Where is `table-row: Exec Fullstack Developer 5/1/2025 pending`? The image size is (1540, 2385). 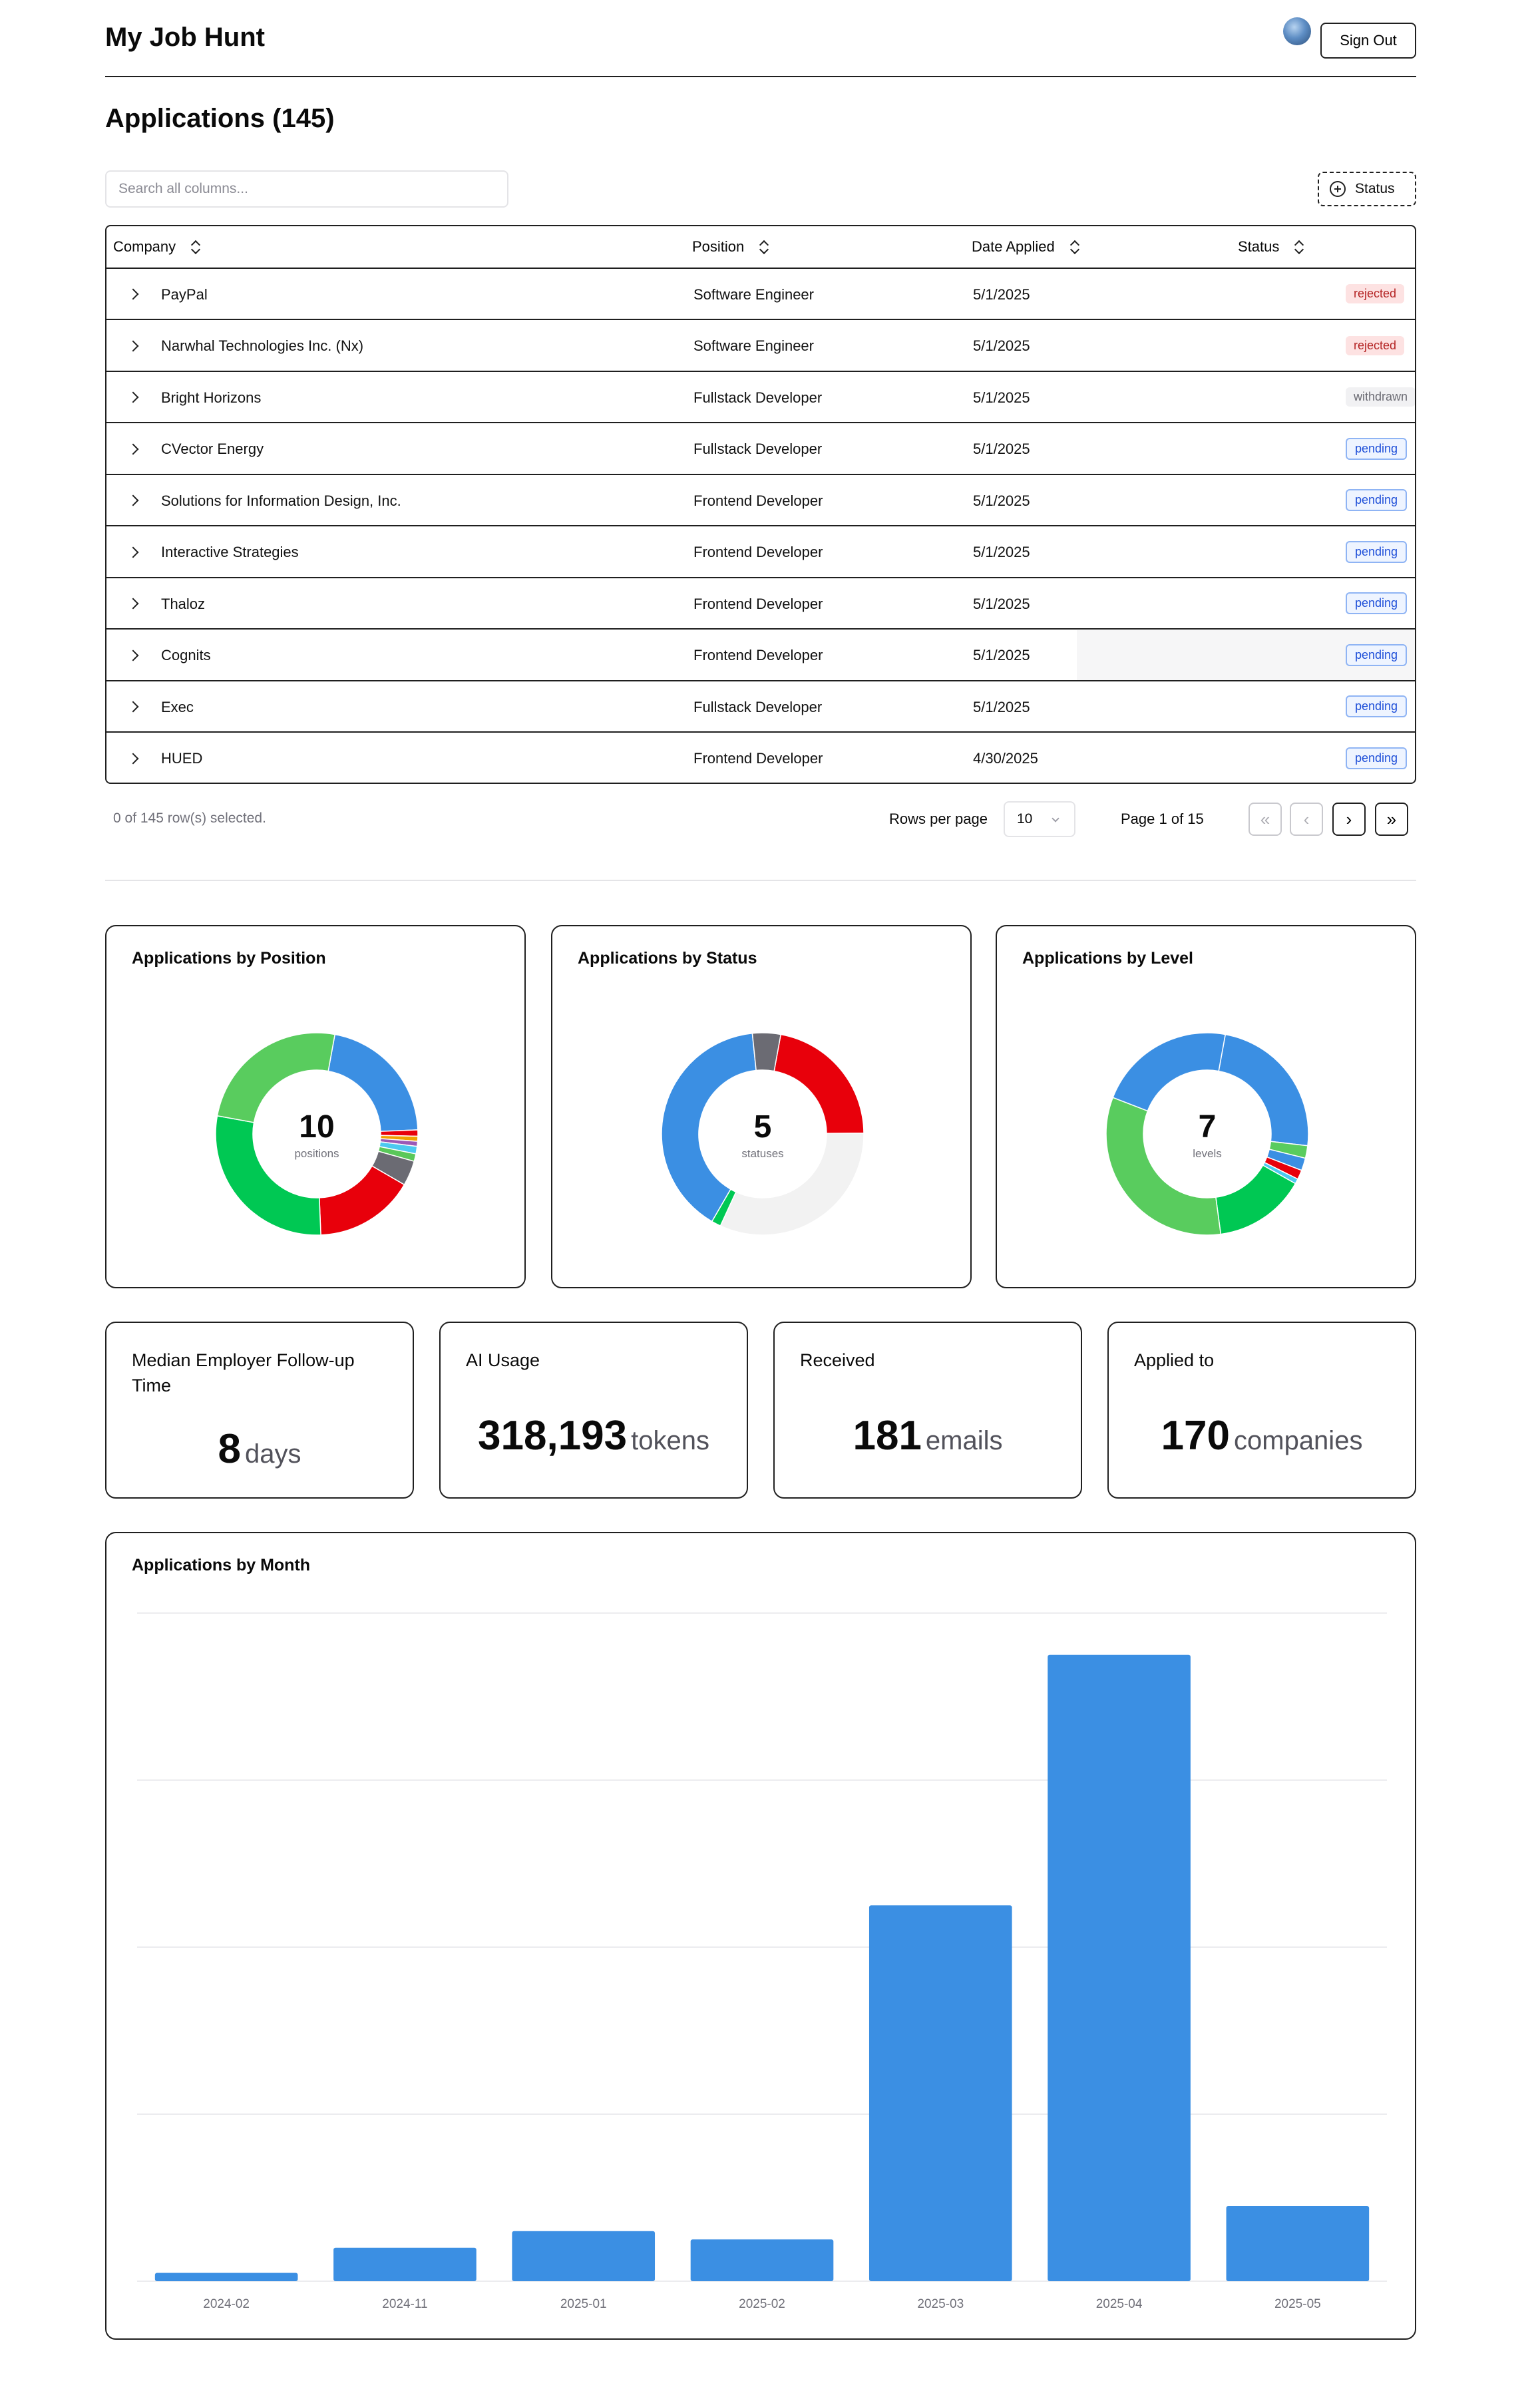 table-row: Exec Fullstack Developer 5/1/2025 pending is located at coordinates (760, 707).